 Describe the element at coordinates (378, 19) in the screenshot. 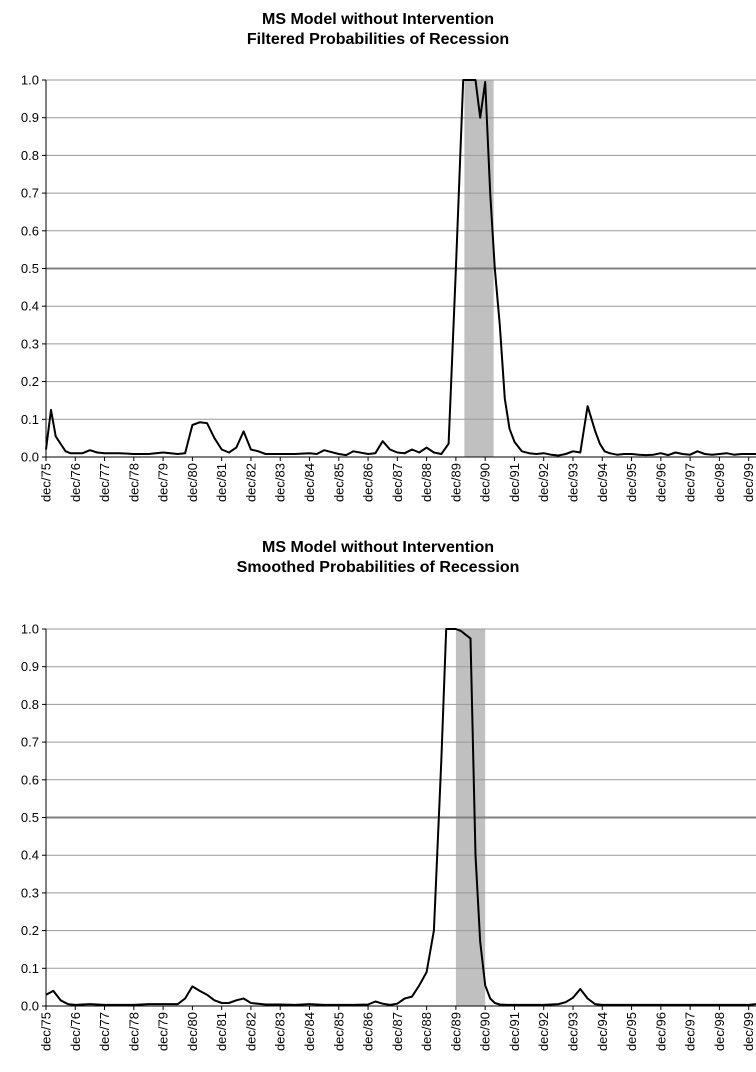

I see `chart-1-title: MS Model without Intervention` at that location.